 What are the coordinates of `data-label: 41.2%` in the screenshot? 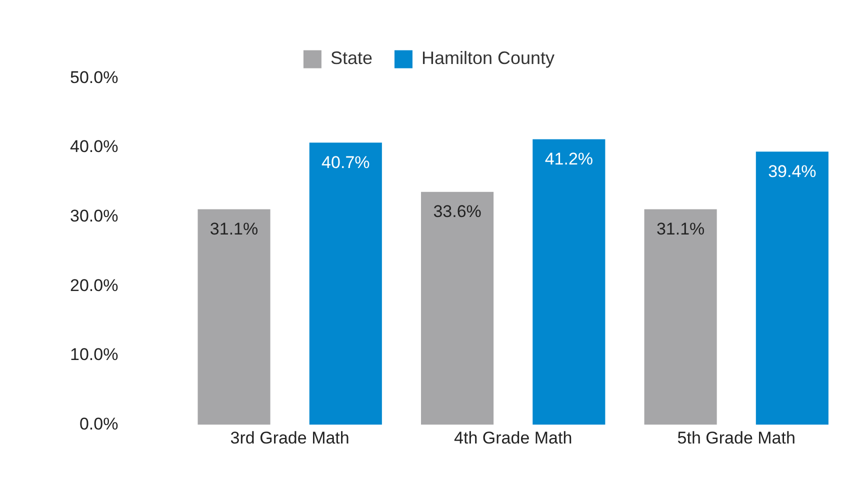 It's located at (569, 158).